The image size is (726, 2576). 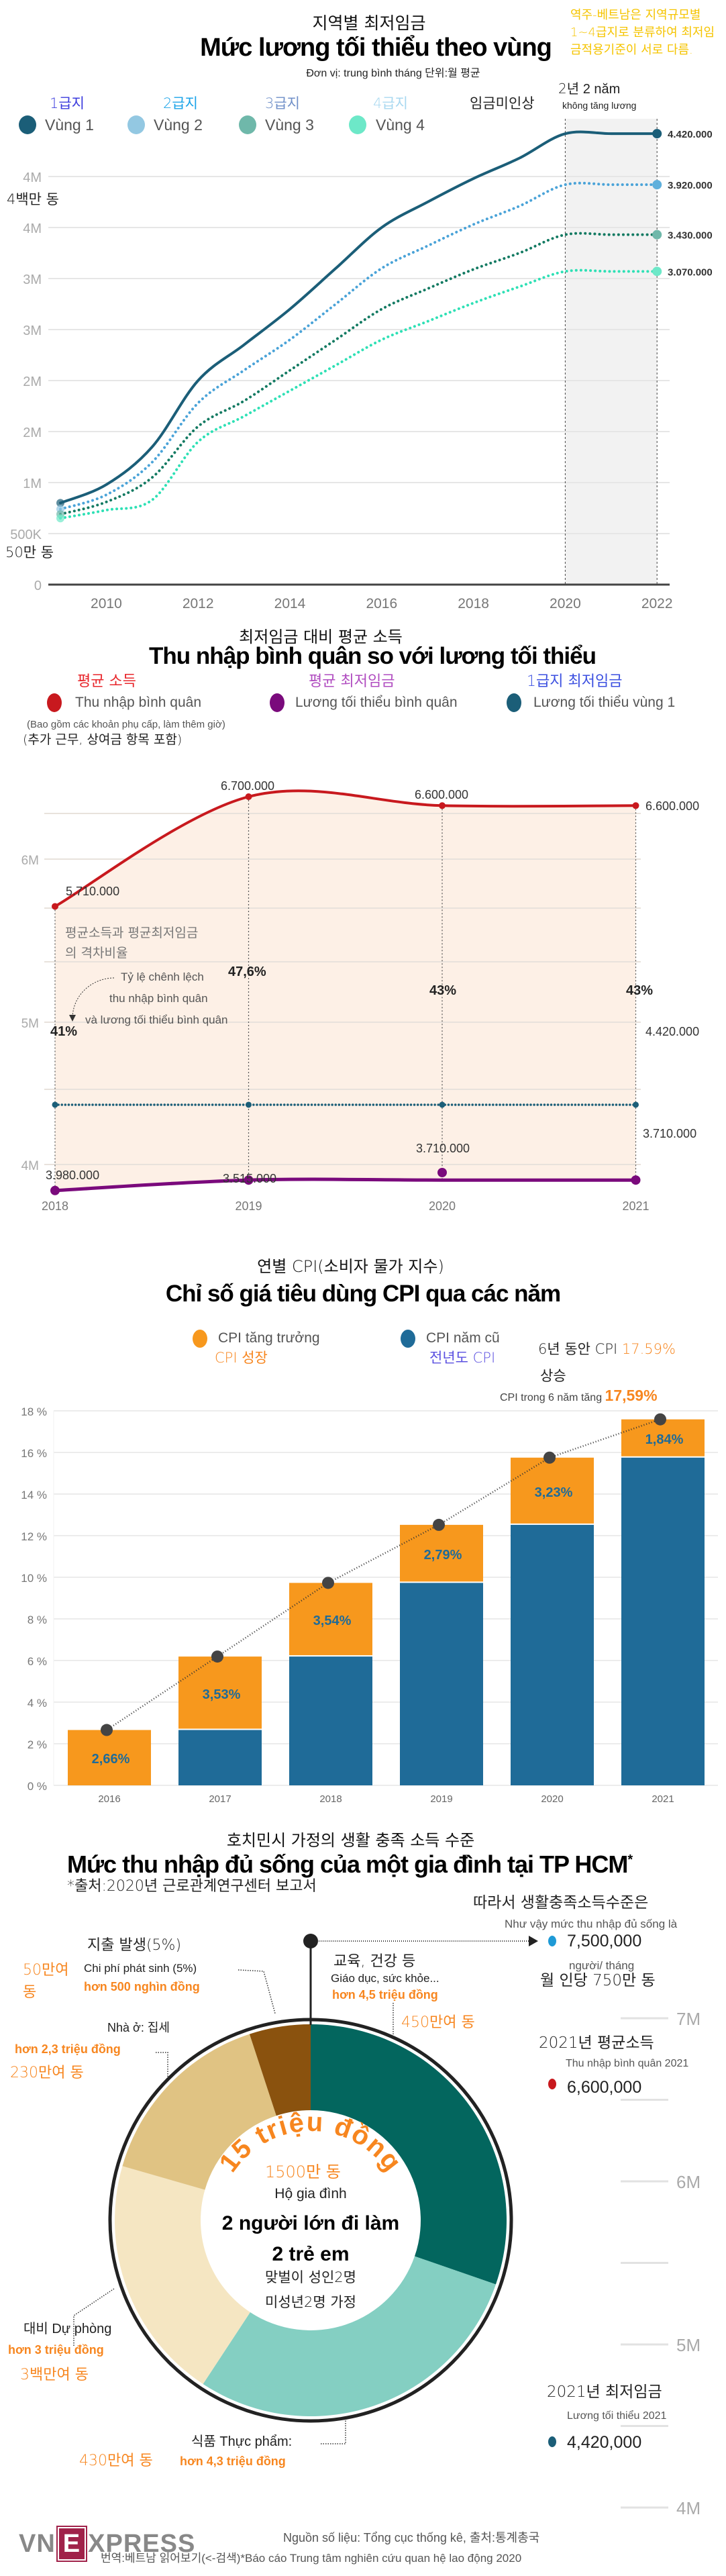 What do you see at coordinates (359, 394) in the screenshot?
I see `series-line-vung4` at bounding box center [359, 394].